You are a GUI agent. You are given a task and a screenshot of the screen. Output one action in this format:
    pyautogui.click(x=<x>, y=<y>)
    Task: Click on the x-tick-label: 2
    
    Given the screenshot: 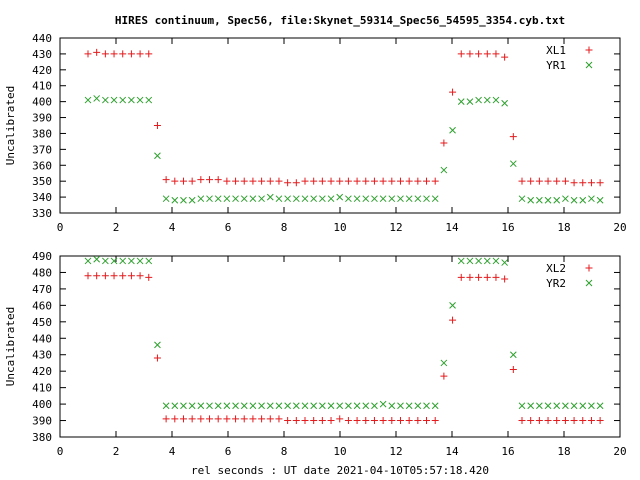 What is the action you would take?
    pyautogui.click(x=116, y=227)
    